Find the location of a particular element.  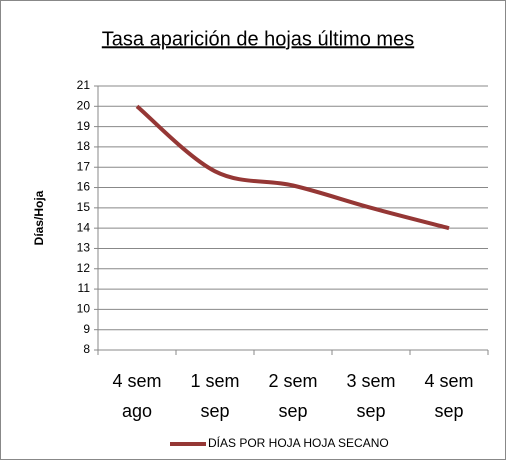

y-tick-label: 11 is located at coordinates (84, 288).